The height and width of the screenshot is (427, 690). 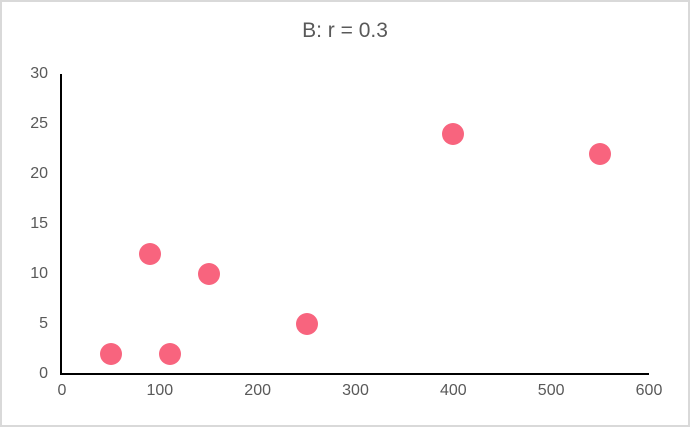 What do you see at coordinates (160, 390) in the screenshot?
I see `x-tick-label: 100` at bounding box center [160, 390].